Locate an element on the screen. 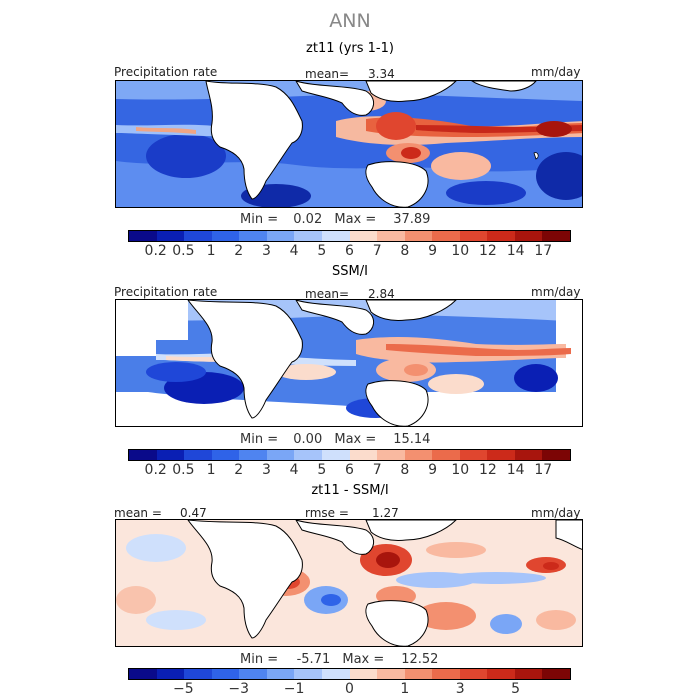 Image resolution: width=700 pixels, height=700 pixels. panel-3-colorbar is located at coordinates (349, 674).